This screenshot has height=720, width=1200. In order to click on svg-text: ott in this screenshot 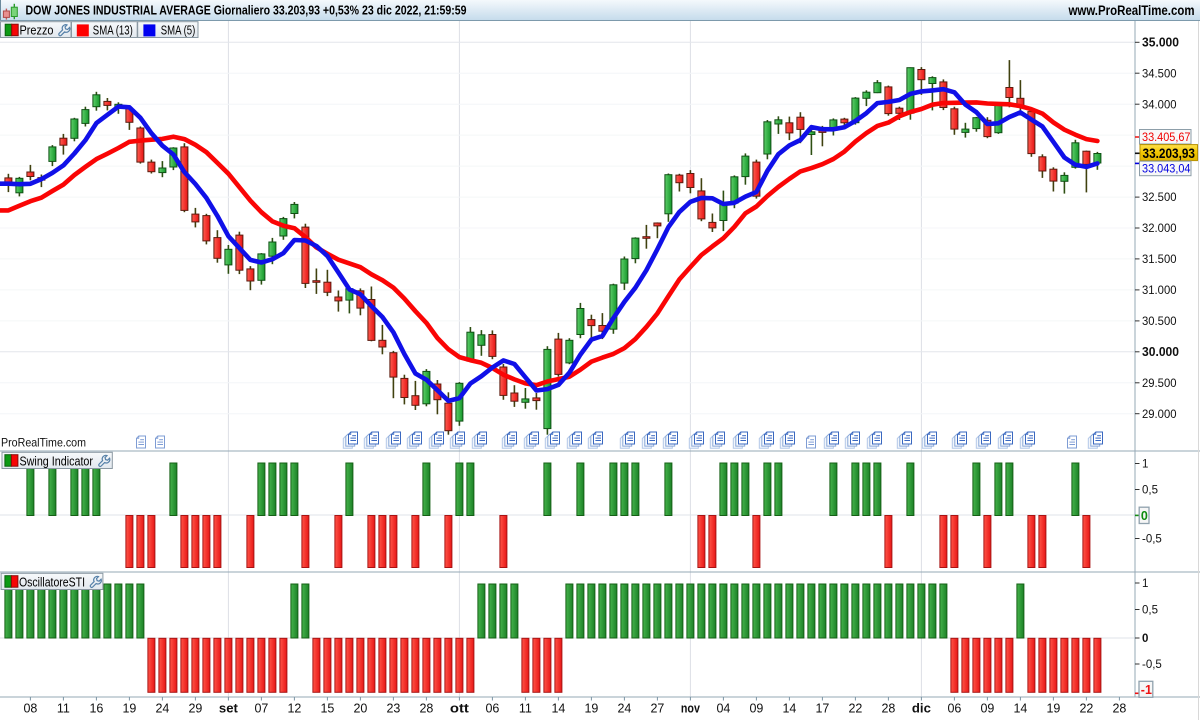, I will do `click(460, 709)`.